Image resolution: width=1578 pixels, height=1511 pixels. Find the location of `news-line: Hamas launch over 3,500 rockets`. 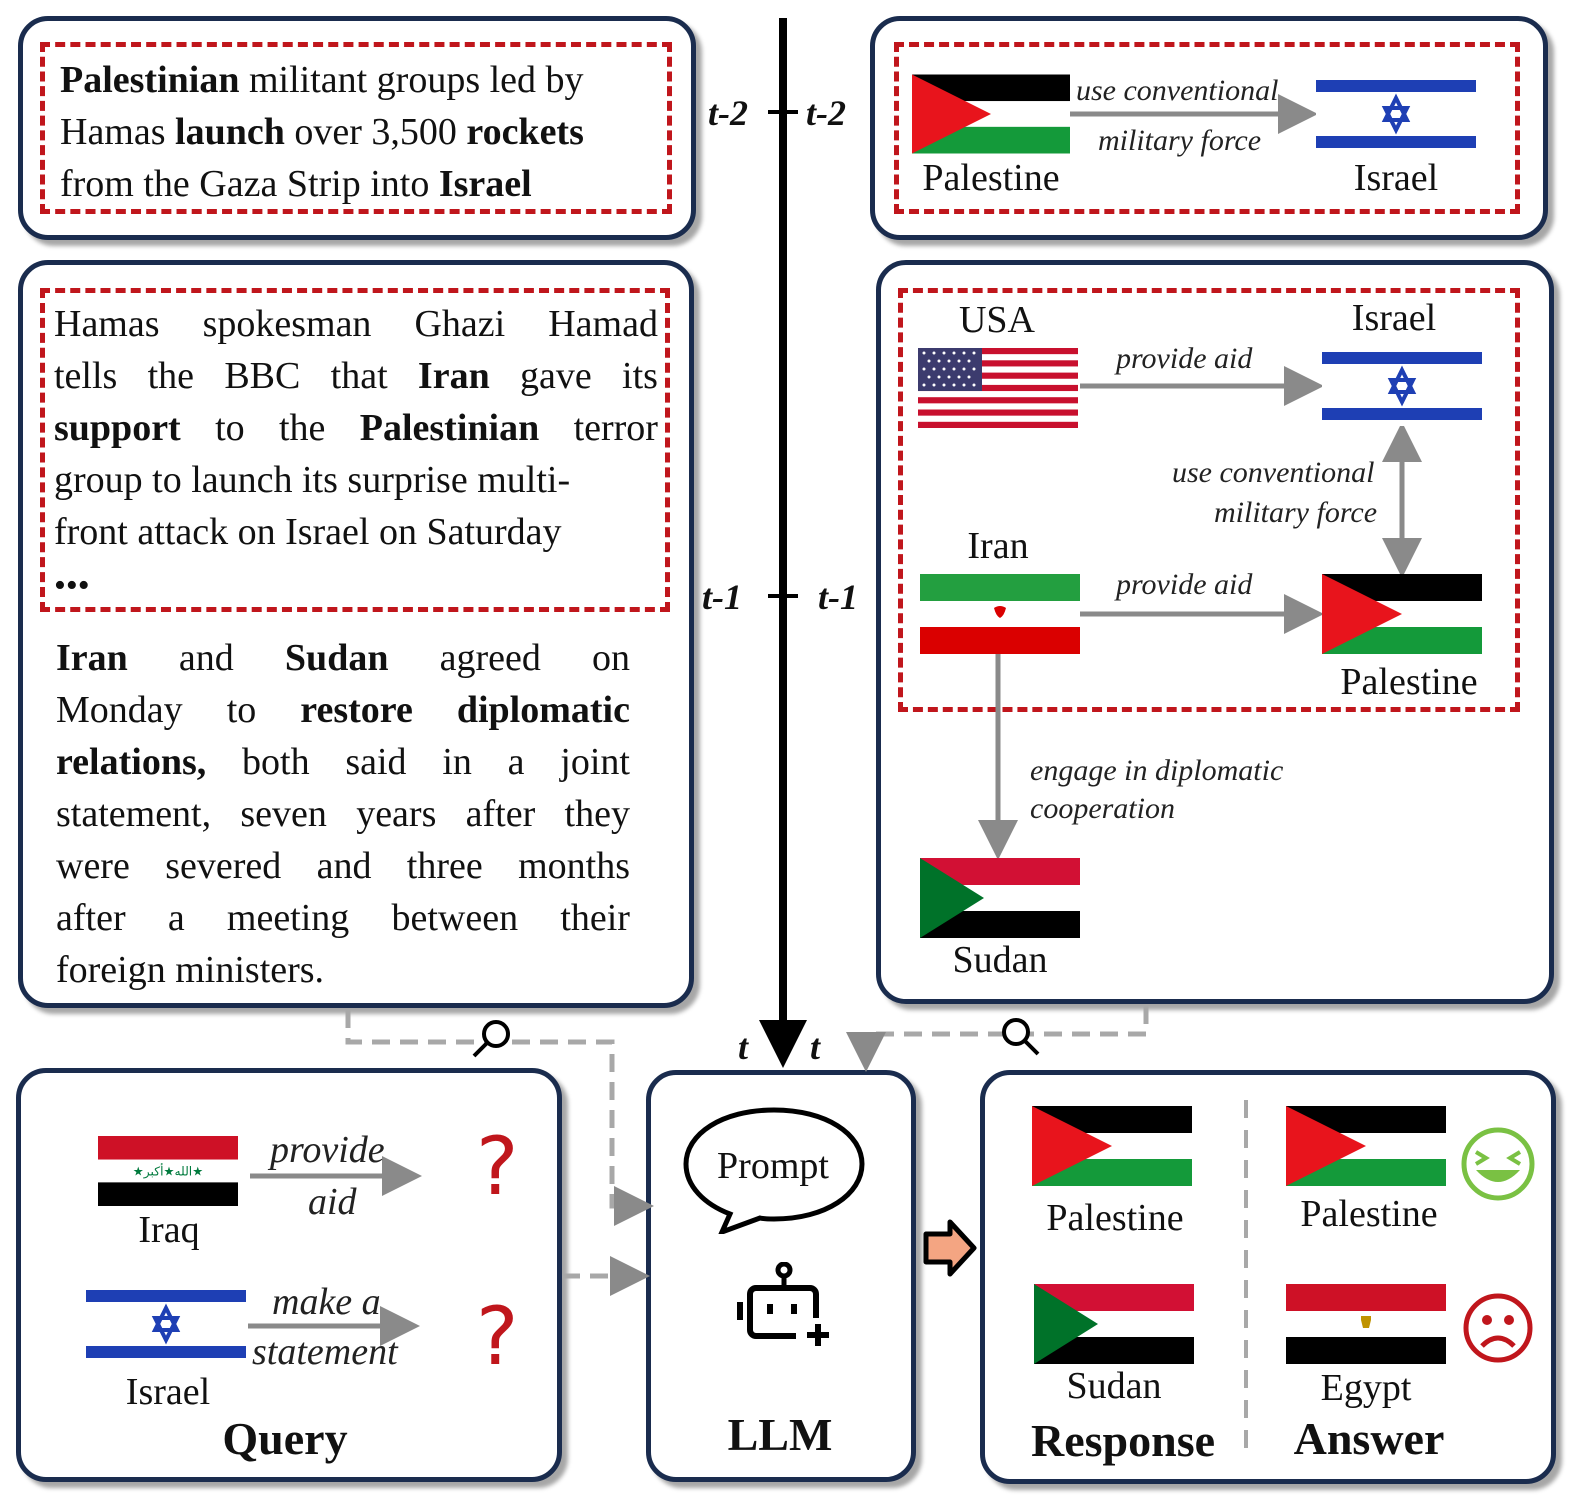

news-line: Hamas launch over 3,500 rockets is located at coordinates (360, 132).